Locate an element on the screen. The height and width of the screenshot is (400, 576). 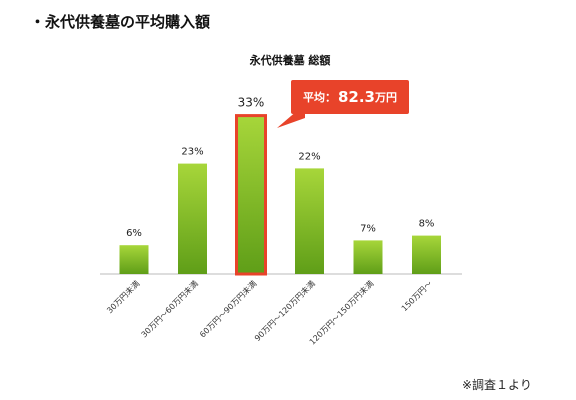
value-label-4: 7% is located at coordinates (368, 228).